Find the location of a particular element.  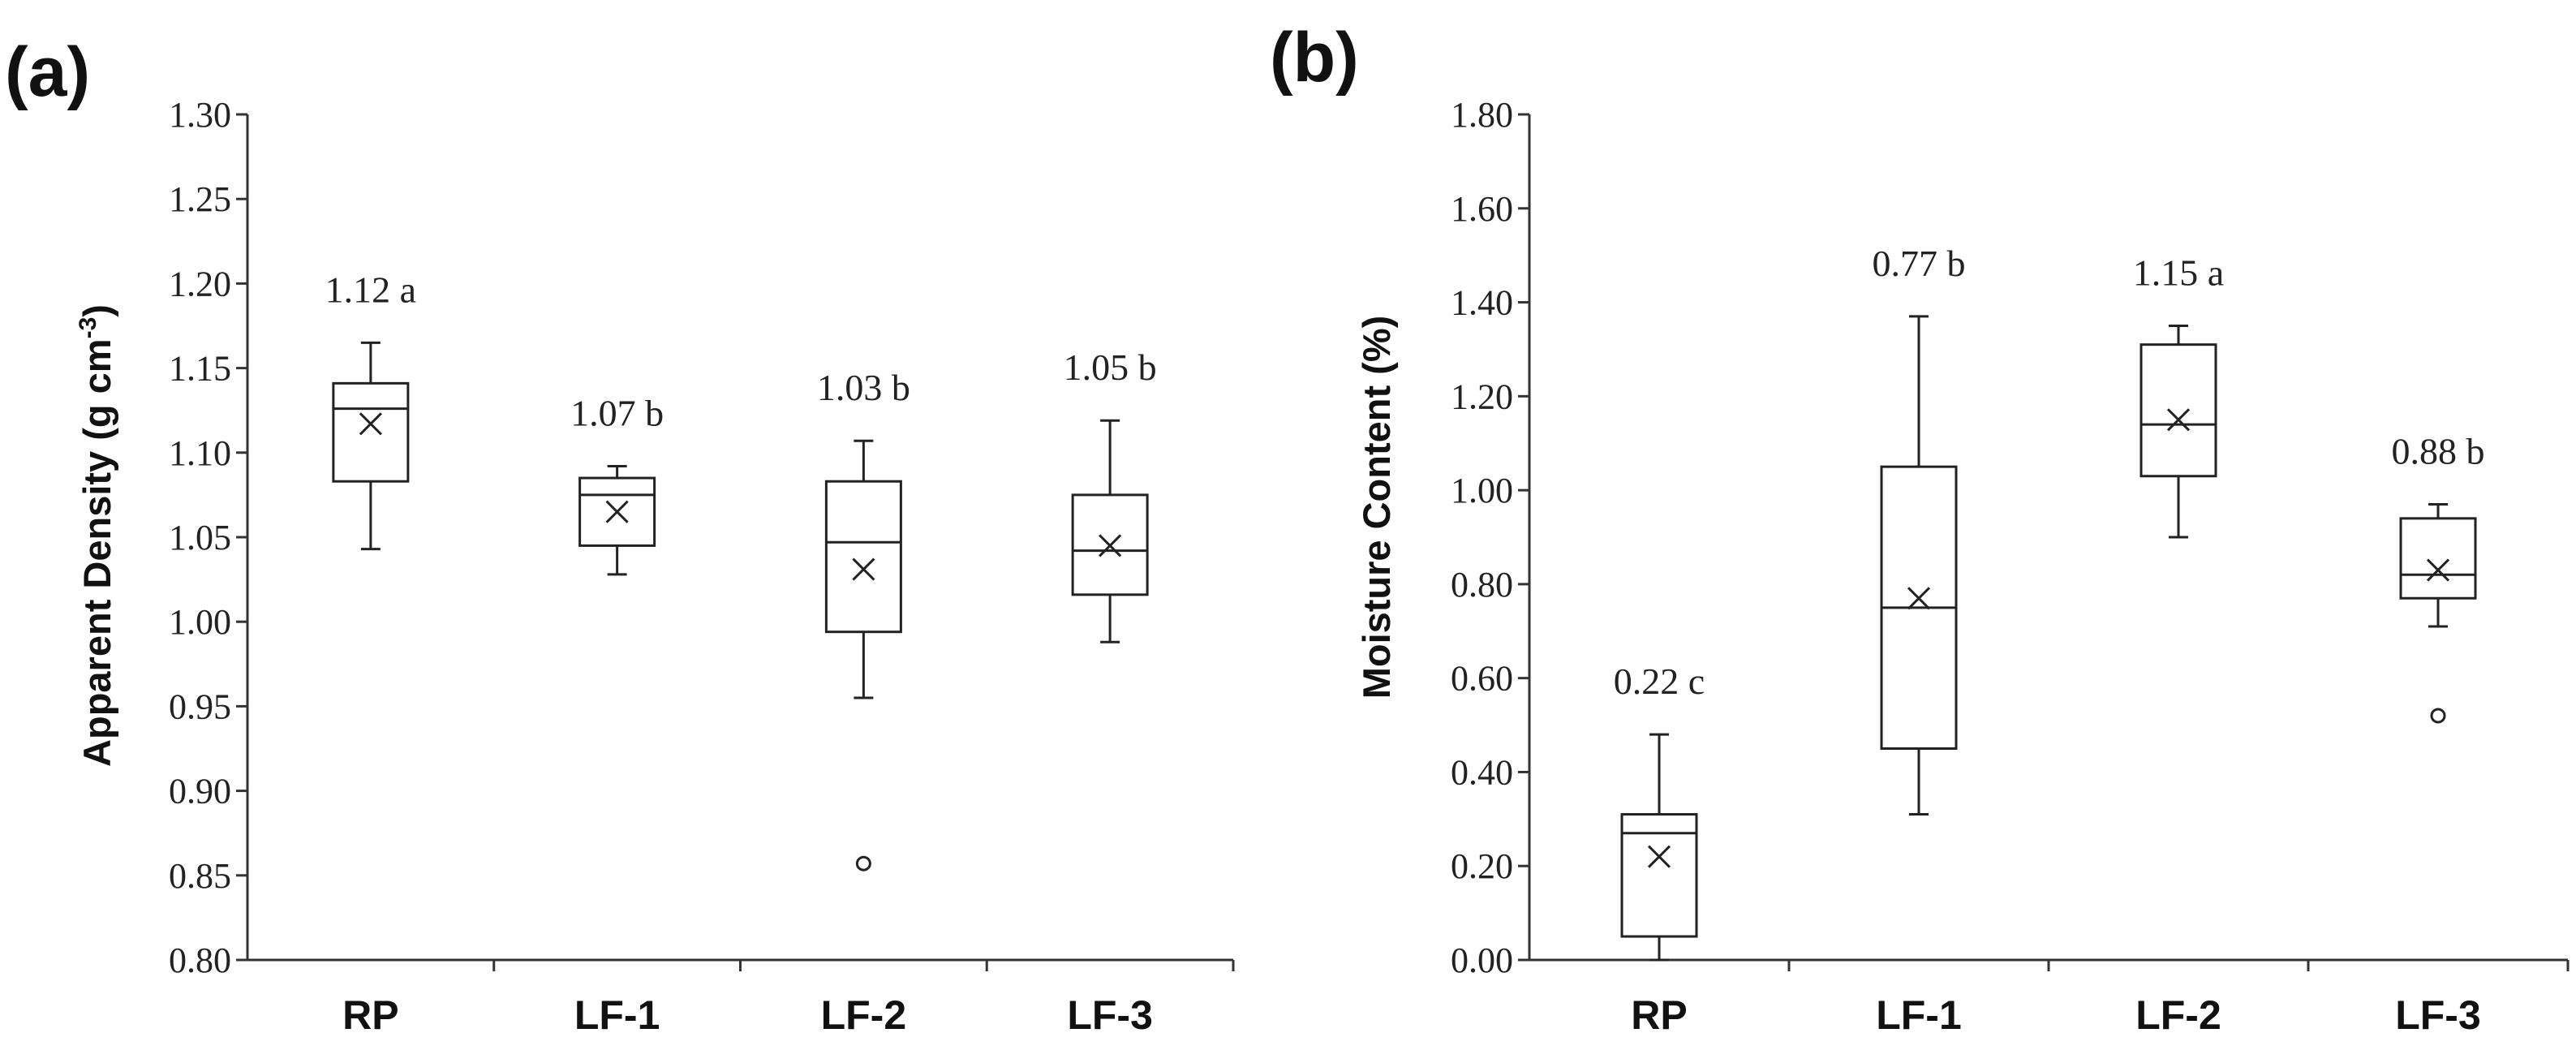

panel-label: (b) is located at coordinates (1314, 58).